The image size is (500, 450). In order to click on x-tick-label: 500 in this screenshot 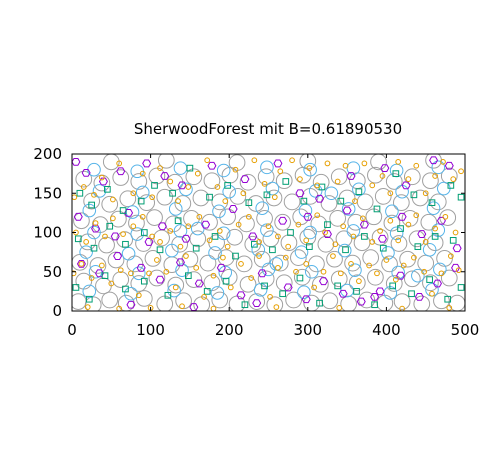, I will do `click(465, 330)`.